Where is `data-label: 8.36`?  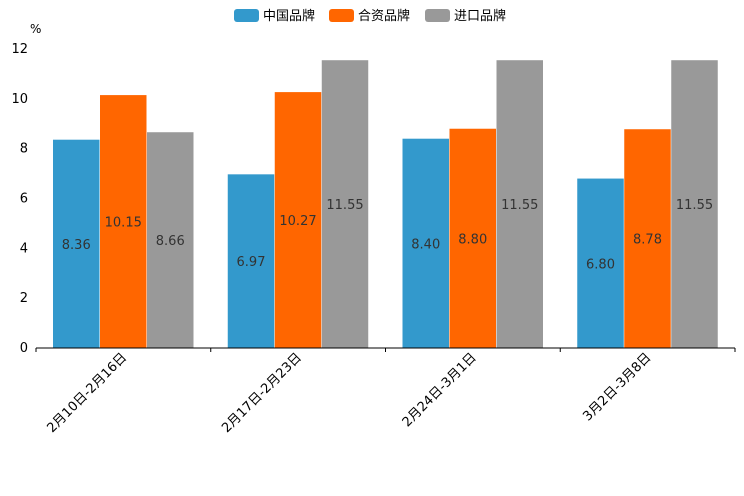
data-label: 8.36 is located at coordinates (76, 245).